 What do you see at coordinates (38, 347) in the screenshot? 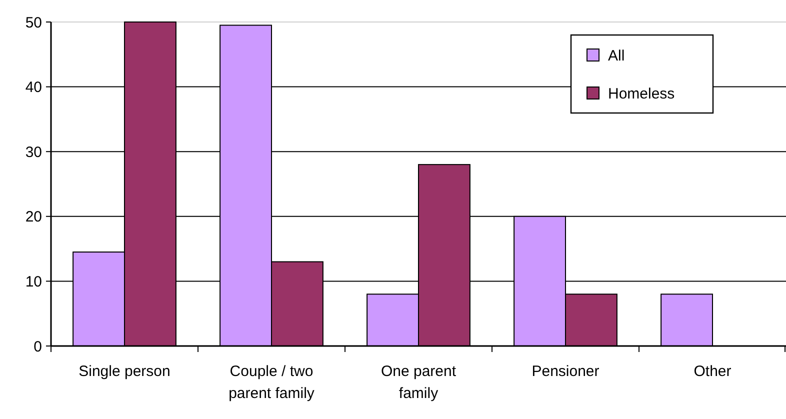
I see `y-tick-label: 0` at bounding box center [38, 347].